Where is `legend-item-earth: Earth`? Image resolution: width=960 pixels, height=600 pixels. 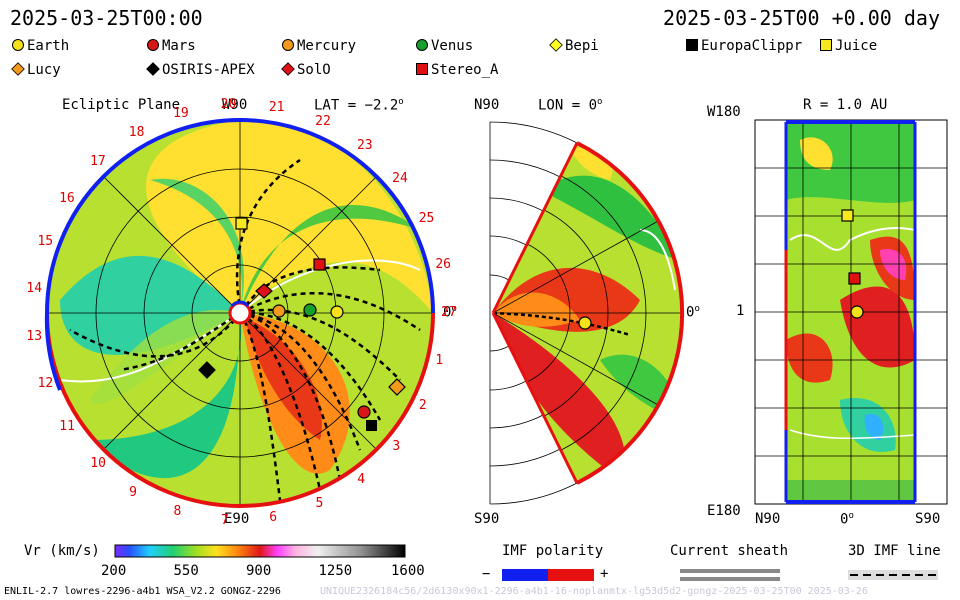 legend-item-earth: Earth is located at coordinates (40, 46).